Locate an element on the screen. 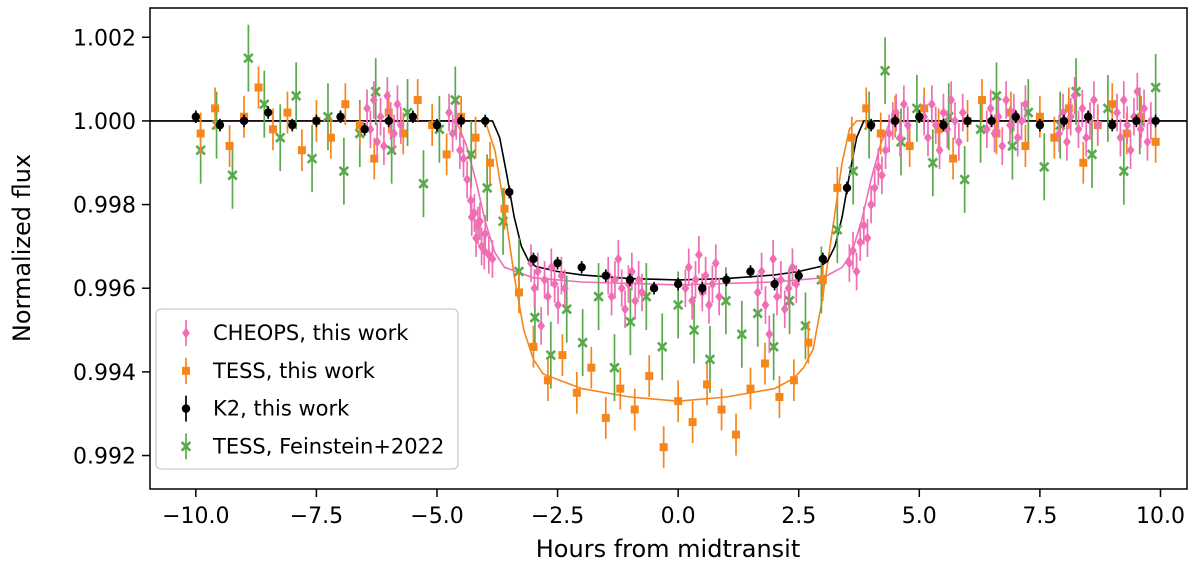  x-tick-label: −5.0 is located at coordinates (436, 516).